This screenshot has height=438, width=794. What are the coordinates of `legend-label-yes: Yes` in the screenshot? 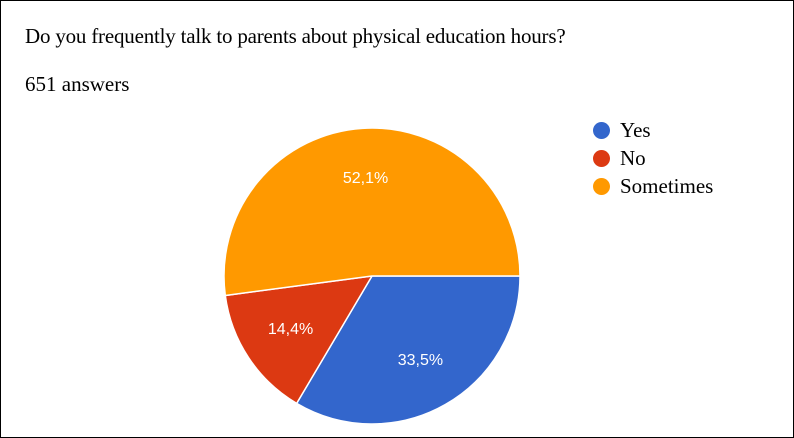 It's located at (635, 129).